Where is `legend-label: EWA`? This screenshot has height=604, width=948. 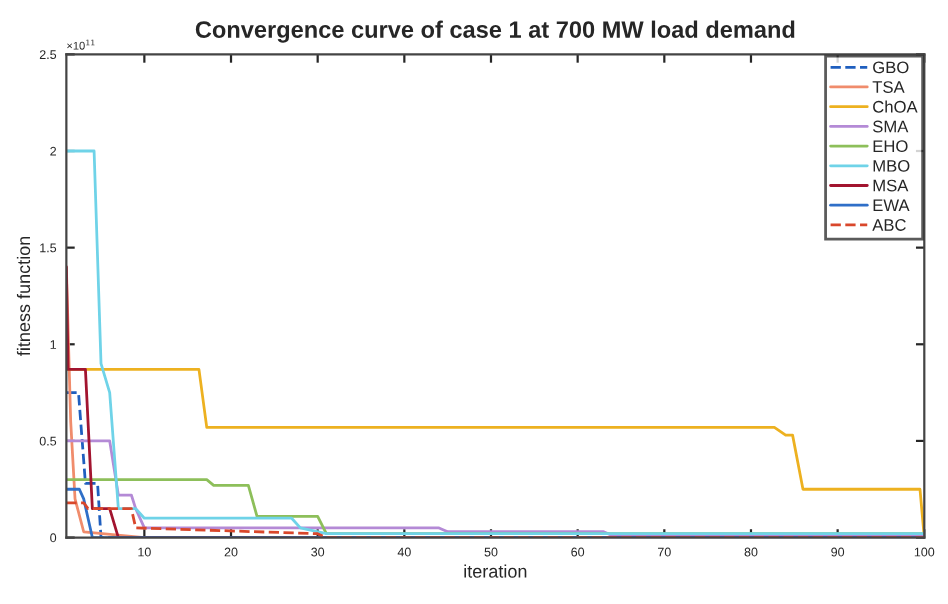 legend-label: EWA is located at coordinates (891, 205).